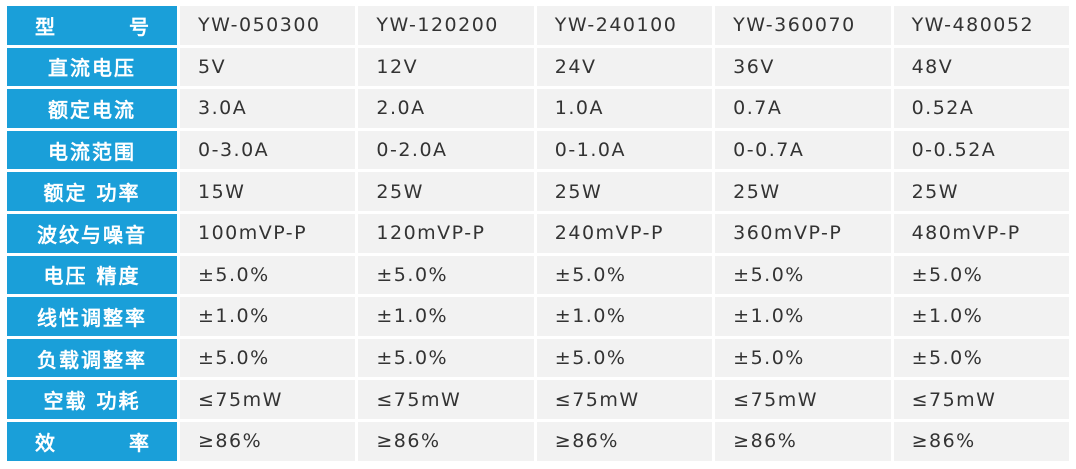 This screenshot has height=469, width=1076. I want to click on table-row: 电压 精度 ±5.0% ±5.0% ±5.0% ±5.0% ±5.0%, so click(538, 275).